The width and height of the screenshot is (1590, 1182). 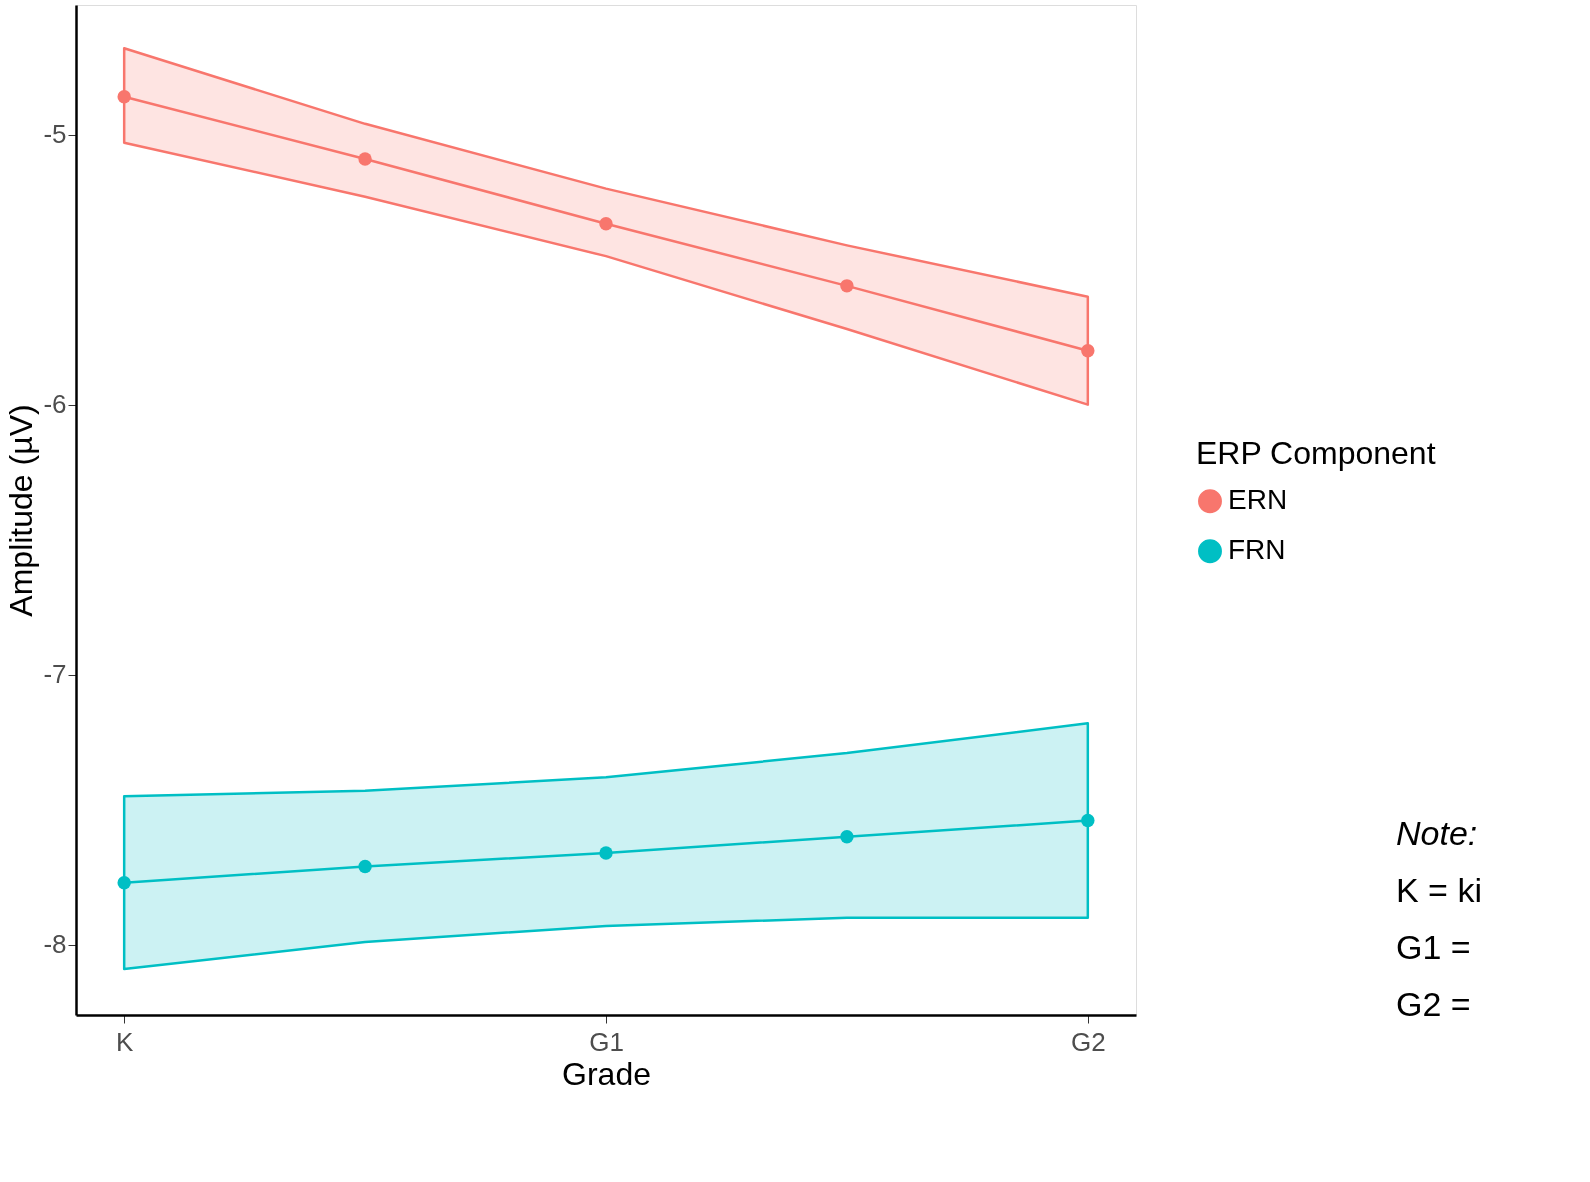 What do you see at coordinates (1257, 550) in the screenshot?
I see `legend-label: FRN` at bounding box center [1257, 550].